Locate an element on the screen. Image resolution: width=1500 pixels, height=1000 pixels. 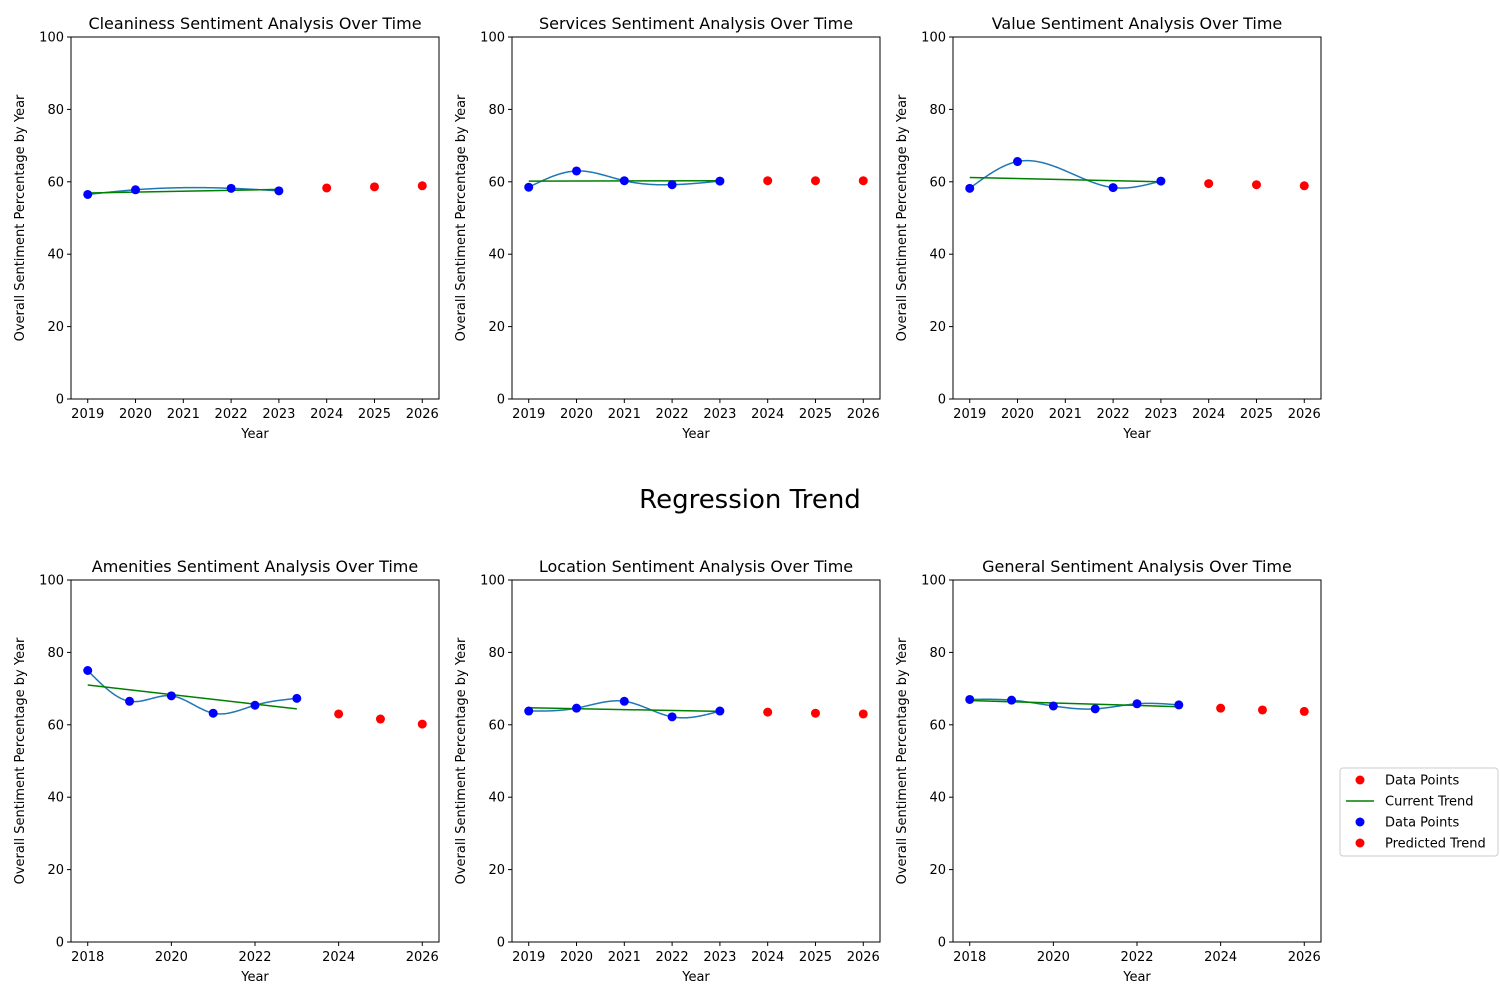
legend-marker-swatch is located at coordinates (1360, 843).